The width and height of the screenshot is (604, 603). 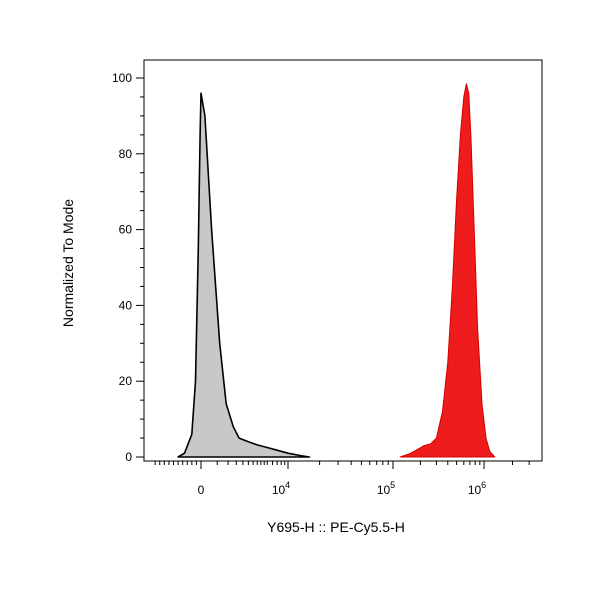 What do you see at coordinates (68, 263) in the screenshot?
I see `y-axis-title: Normalized To Mode` at bounding box center [68, 263].